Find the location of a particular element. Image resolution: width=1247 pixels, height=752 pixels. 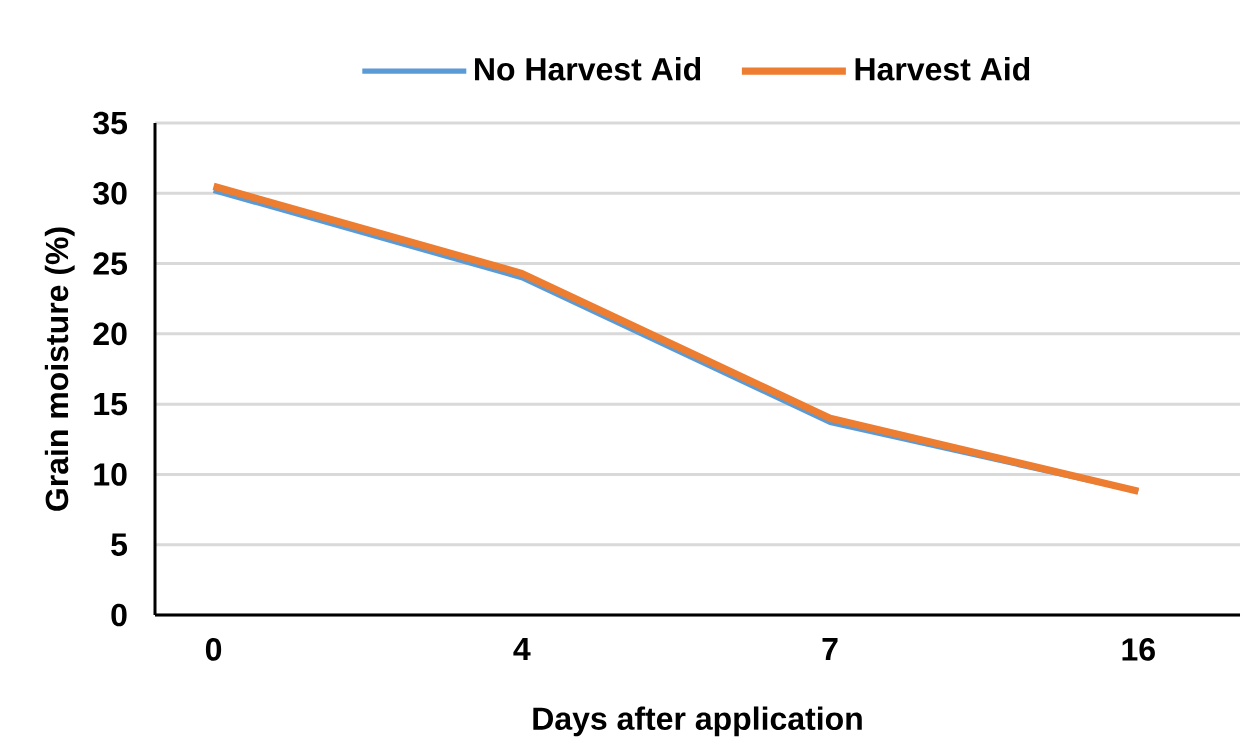

x-tick-label: 16 is located at coordinates (1138, 649).